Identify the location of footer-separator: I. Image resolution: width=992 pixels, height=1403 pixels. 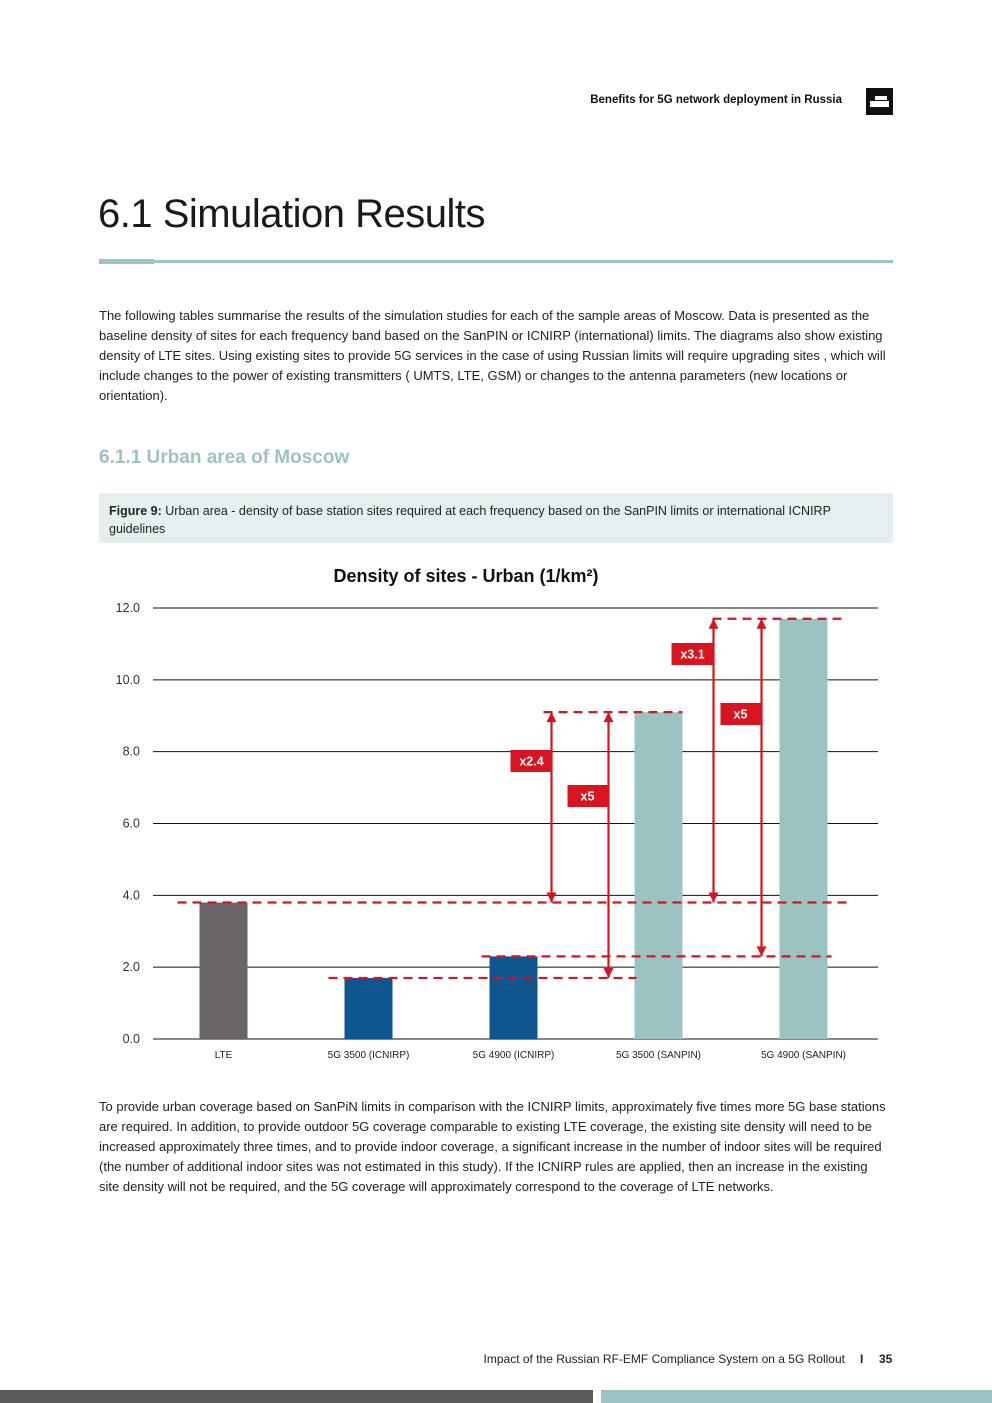
(862, 1359).